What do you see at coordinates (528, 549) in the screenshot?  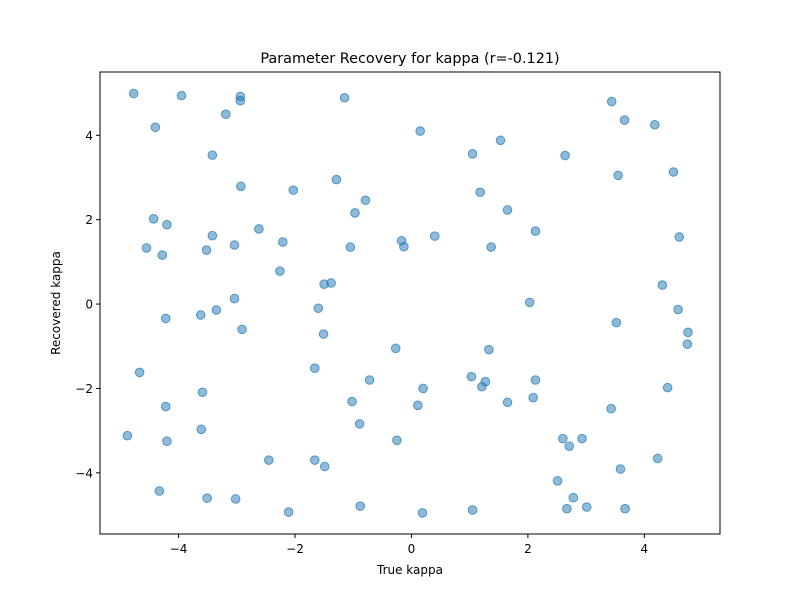 I see `x-tick-label: 2` at bounding box center [528, 549].